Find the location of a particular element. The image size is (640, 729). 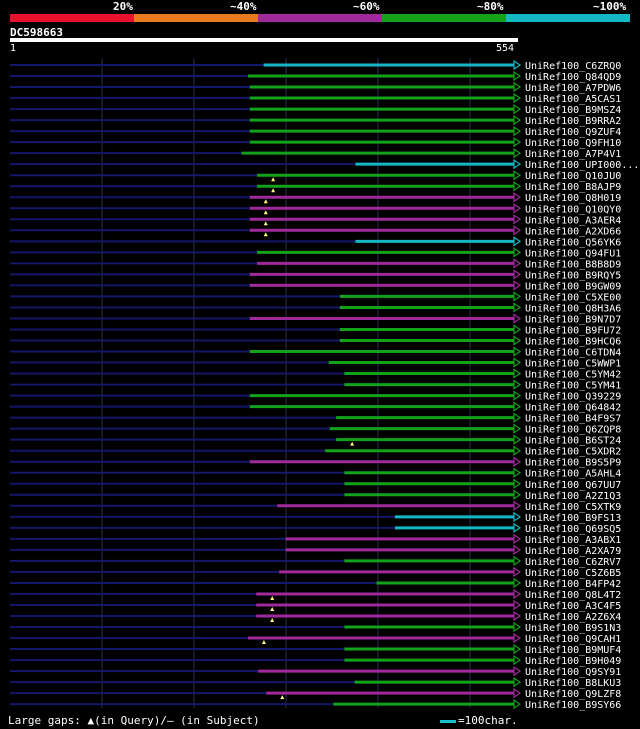

legend-label-40: ~40% is located at coordinates (243, 6).